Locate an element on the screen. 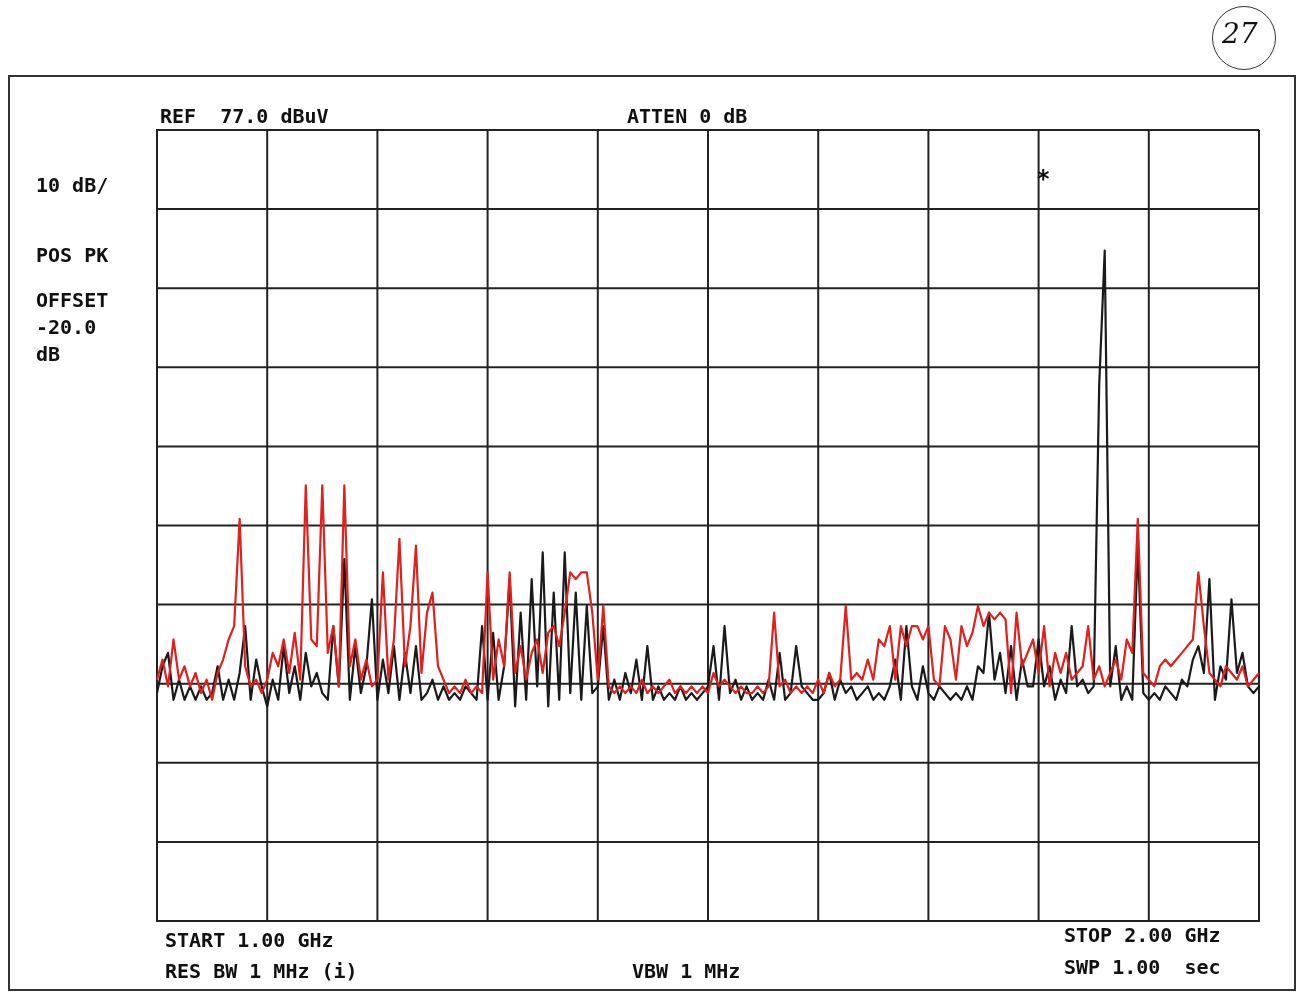 Image resolution: width=1297 pixels, height=995 pixels. text: VBW 1 MHz is located at coordinates (686, 971).